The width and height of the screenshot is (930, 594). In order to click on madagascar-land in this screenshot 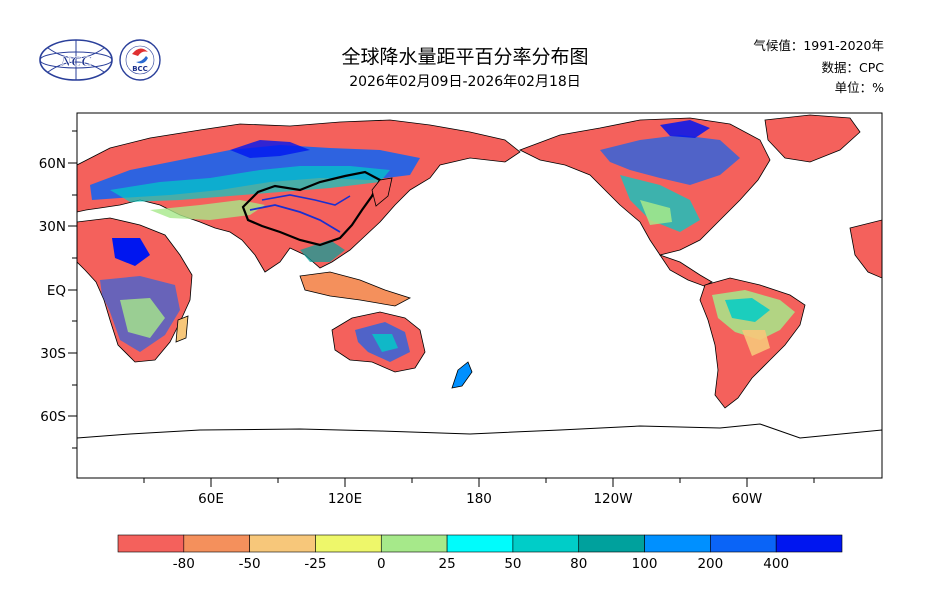, I will do `click(182, 329)`.